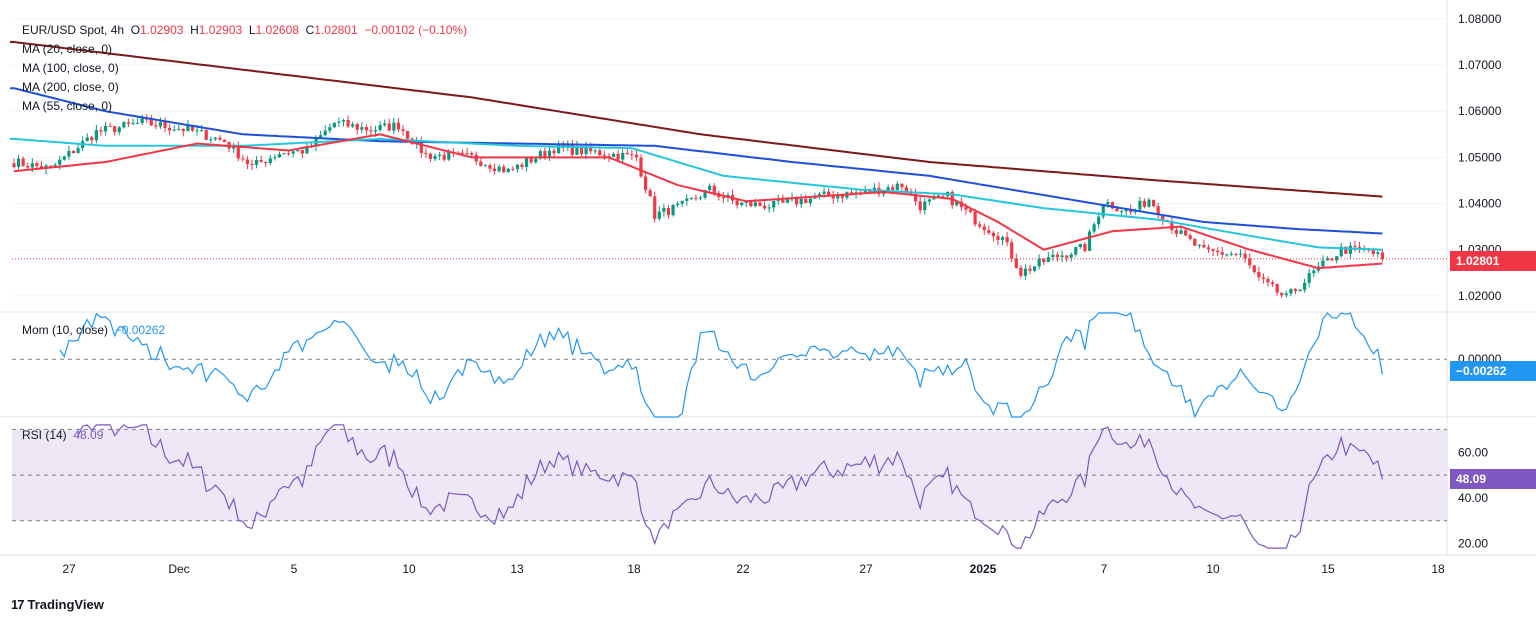 The height and width of the screenshot is (626, 1536). I want to click on open-label: O, so click(135, 30).